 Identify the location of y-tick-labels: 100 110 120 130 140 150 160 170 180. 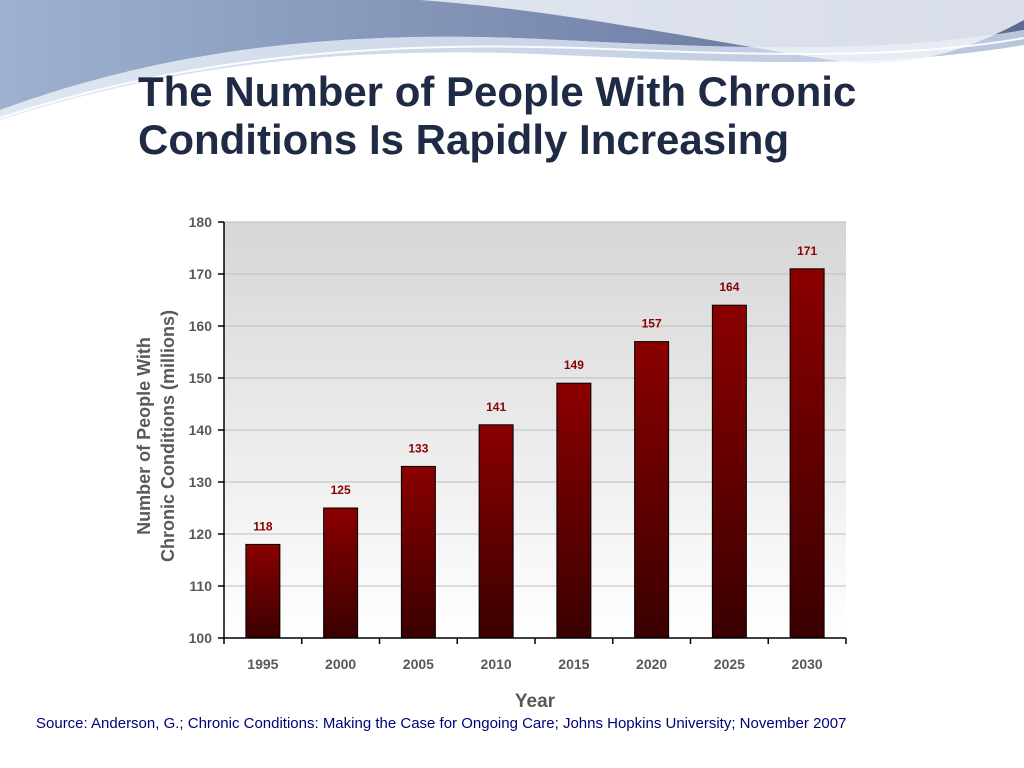
(201, 430).